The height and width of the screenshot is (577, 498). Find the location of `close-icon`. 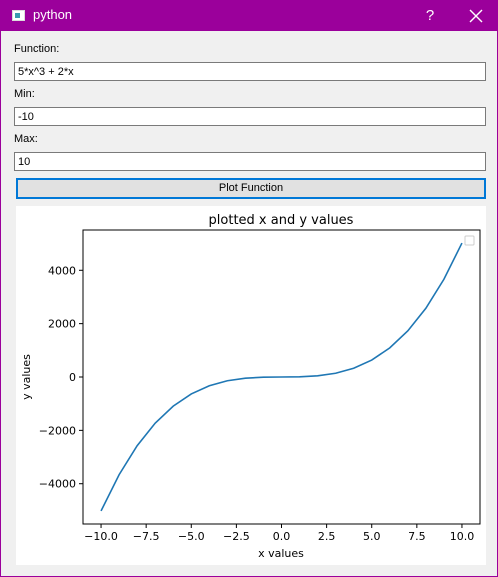

close-icon is located at coordinates (476, 16).